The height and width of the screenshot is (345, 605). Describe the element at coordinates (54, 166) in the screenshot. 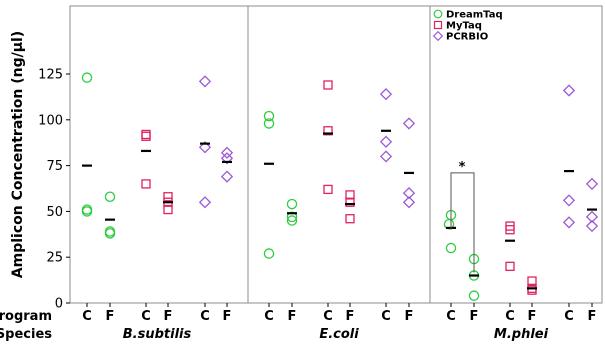

I see `y-tick-label: 75` at that location.